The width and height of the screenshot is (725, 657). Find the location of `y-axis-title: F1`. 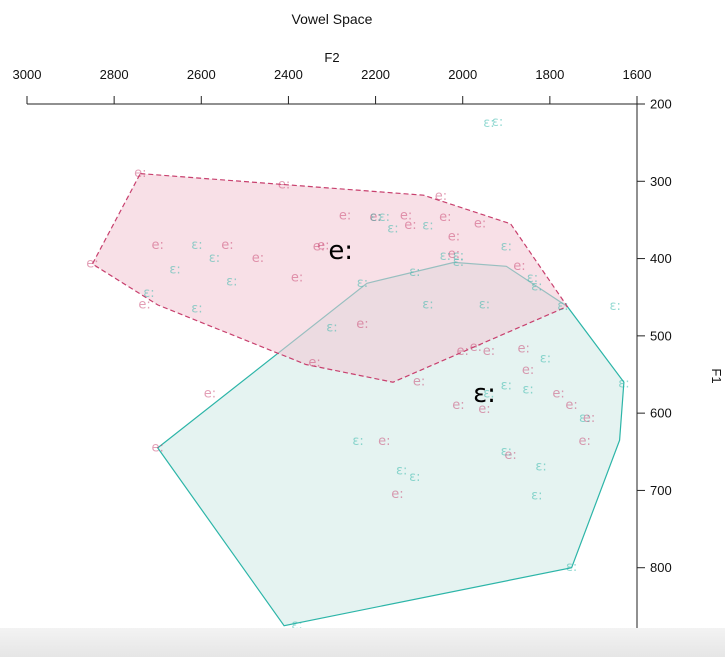

y-axis-title: F1 is located at coordinates (716, 375).